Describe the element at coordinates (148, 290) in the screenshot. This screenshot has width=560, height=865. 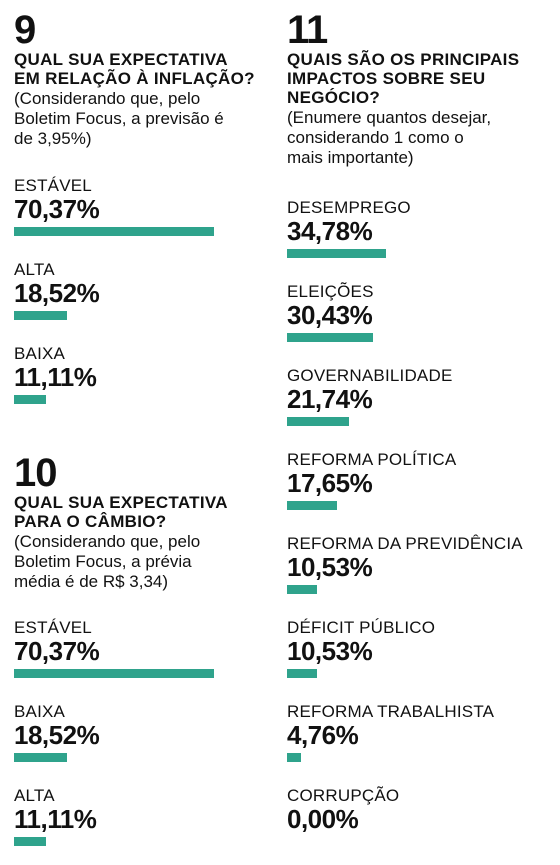
I see `bar-item: ALTA 18,52%` at that location.